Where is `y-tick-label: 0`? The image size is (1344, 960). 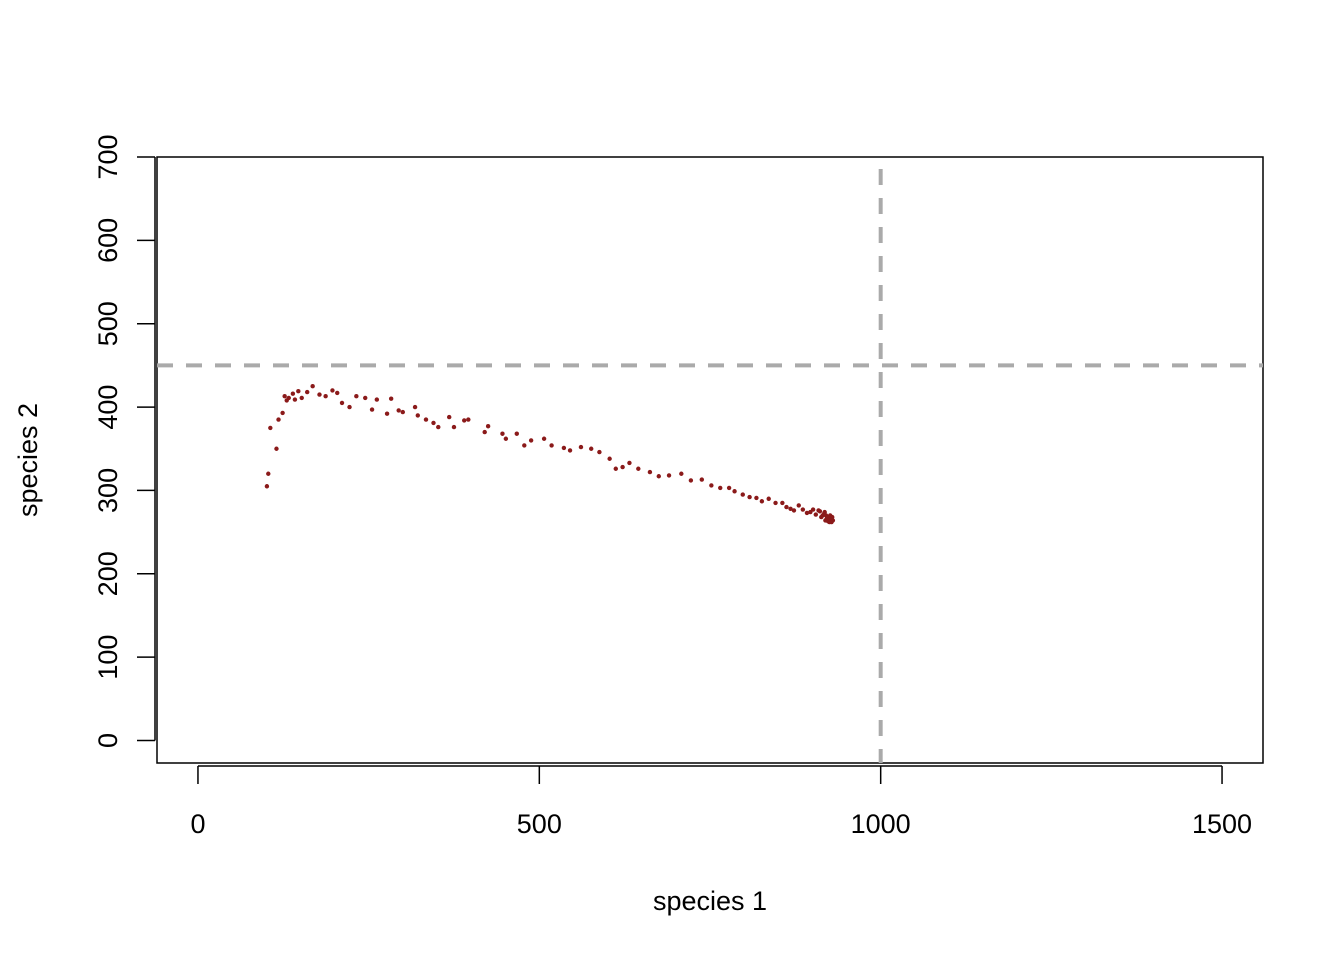 y-tick-label: 0 is located at coordinates (108, 740).